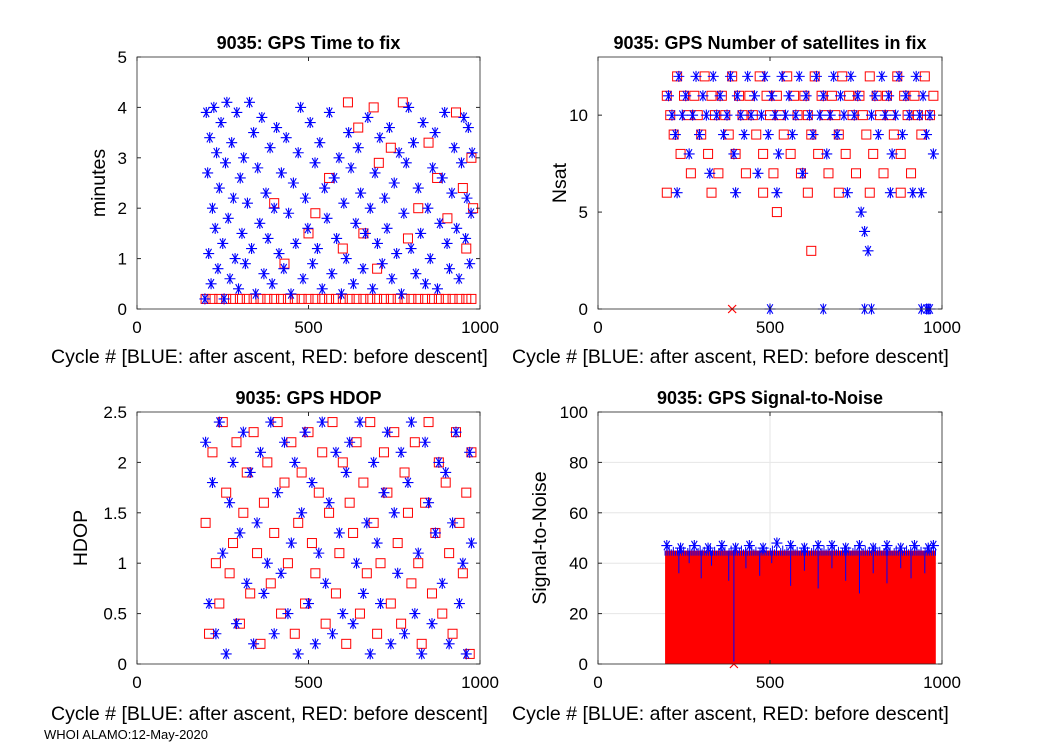 The width and height of the screenshot is (1050, 750). What do you see at coordinates (597, 682) in the screenshot?
I see `x-tick-label: 0` at bounding box center [597, 682].